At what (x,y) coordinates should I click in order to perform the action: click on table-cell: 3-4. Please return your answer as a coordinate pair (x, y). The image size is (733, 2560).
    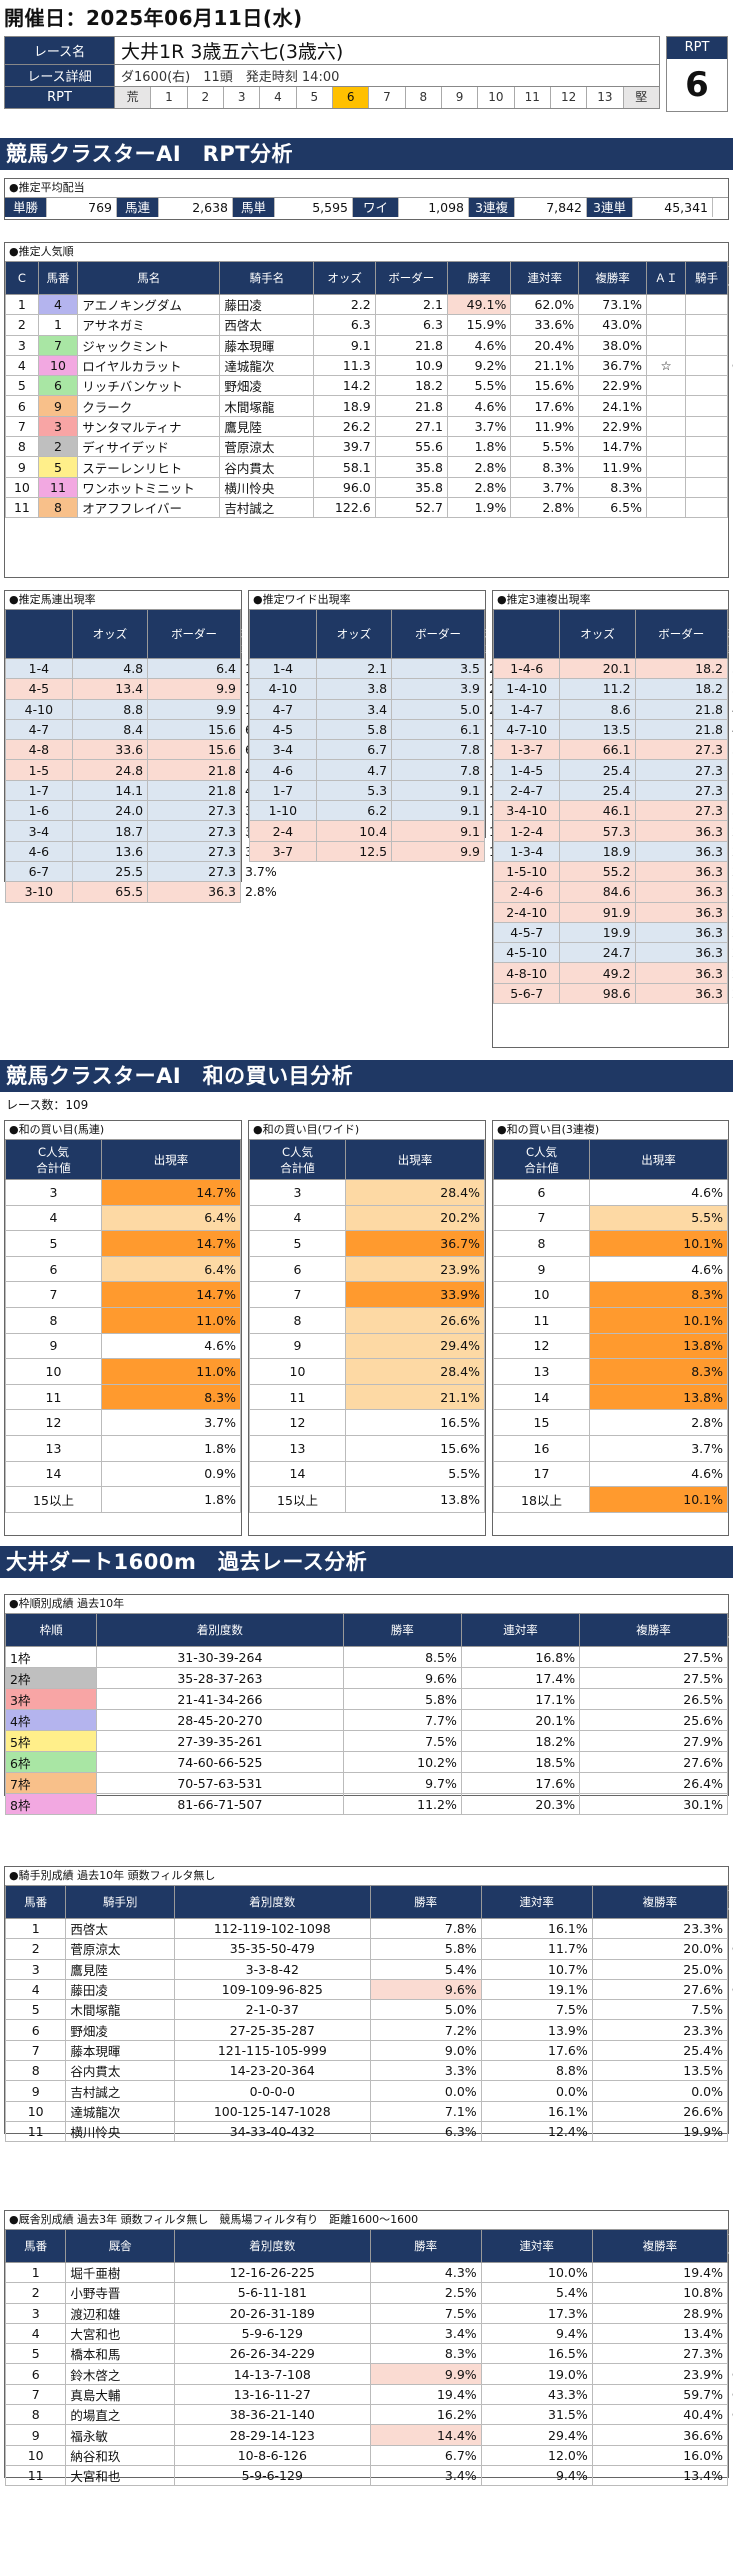
    Looking at the image, I should click on (283, 750).